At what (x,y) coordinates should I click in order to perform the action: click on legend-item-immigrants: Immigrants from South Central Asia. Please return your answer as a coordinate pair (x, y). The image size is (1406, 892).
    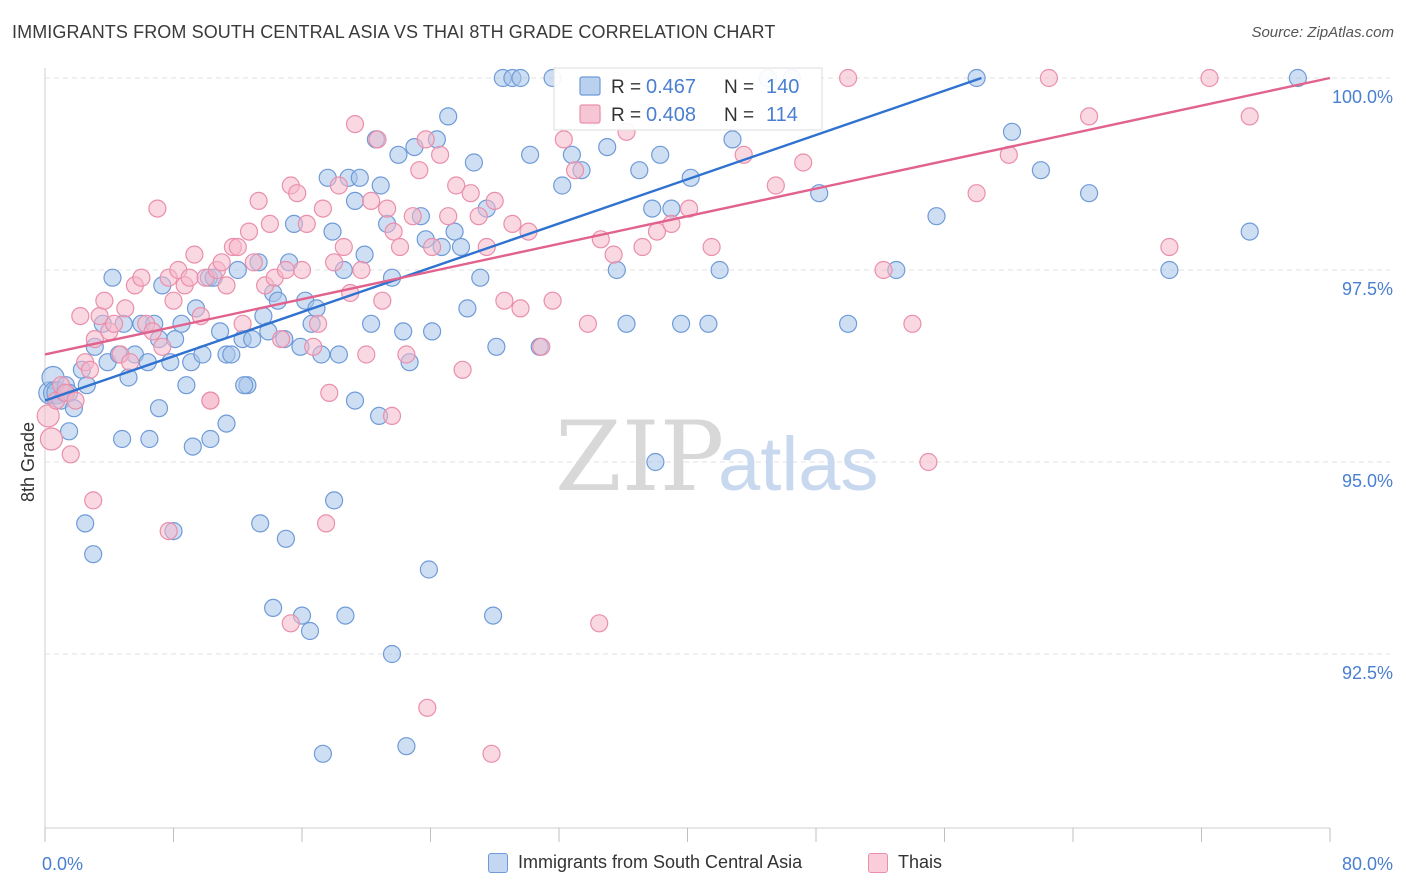
    Looking at the image, I should click on (645, 862).